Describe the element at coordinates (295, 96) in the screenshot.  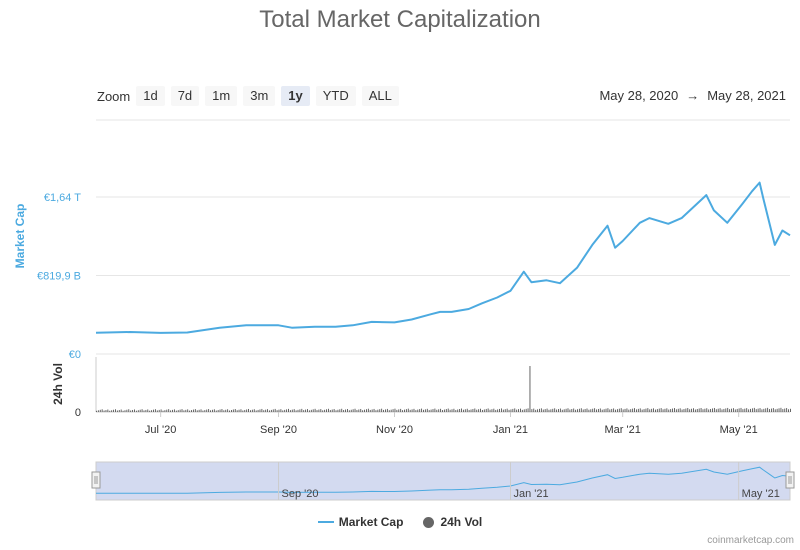
I see `zoom-1y-button: 1y` at that location.